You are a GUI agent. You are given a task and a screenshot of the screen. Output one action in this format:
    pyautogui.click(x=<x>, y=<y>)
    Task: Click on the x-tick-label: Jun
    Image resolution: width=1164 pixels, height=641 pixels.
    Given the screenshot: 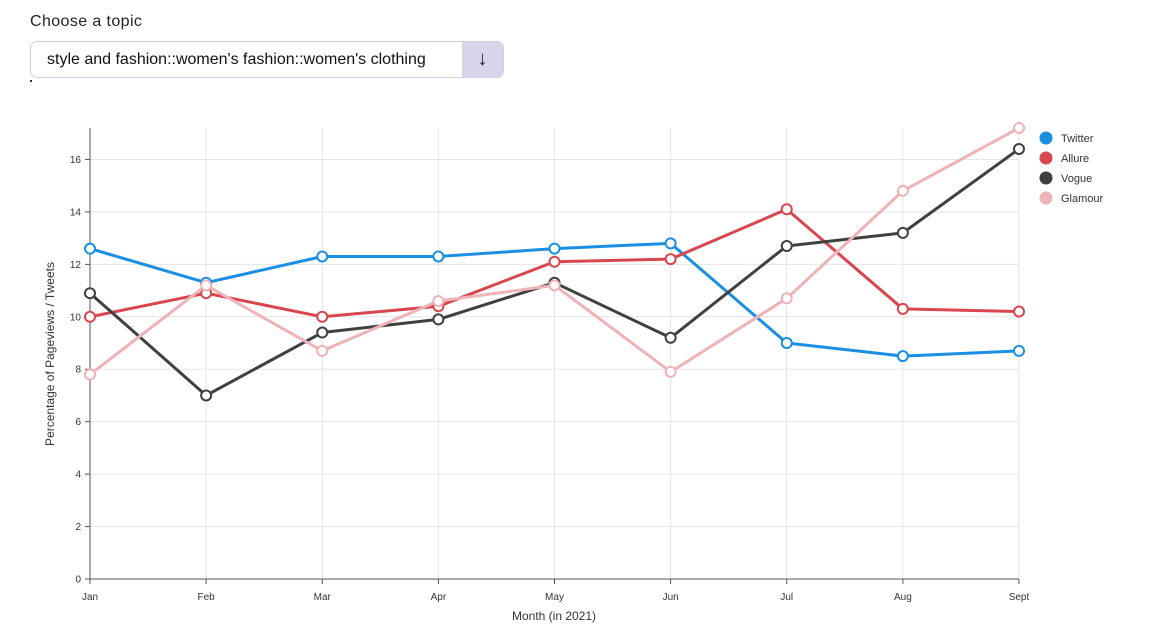 What is the action you would take?
    pyautogui.click(x=671, y=597)
    